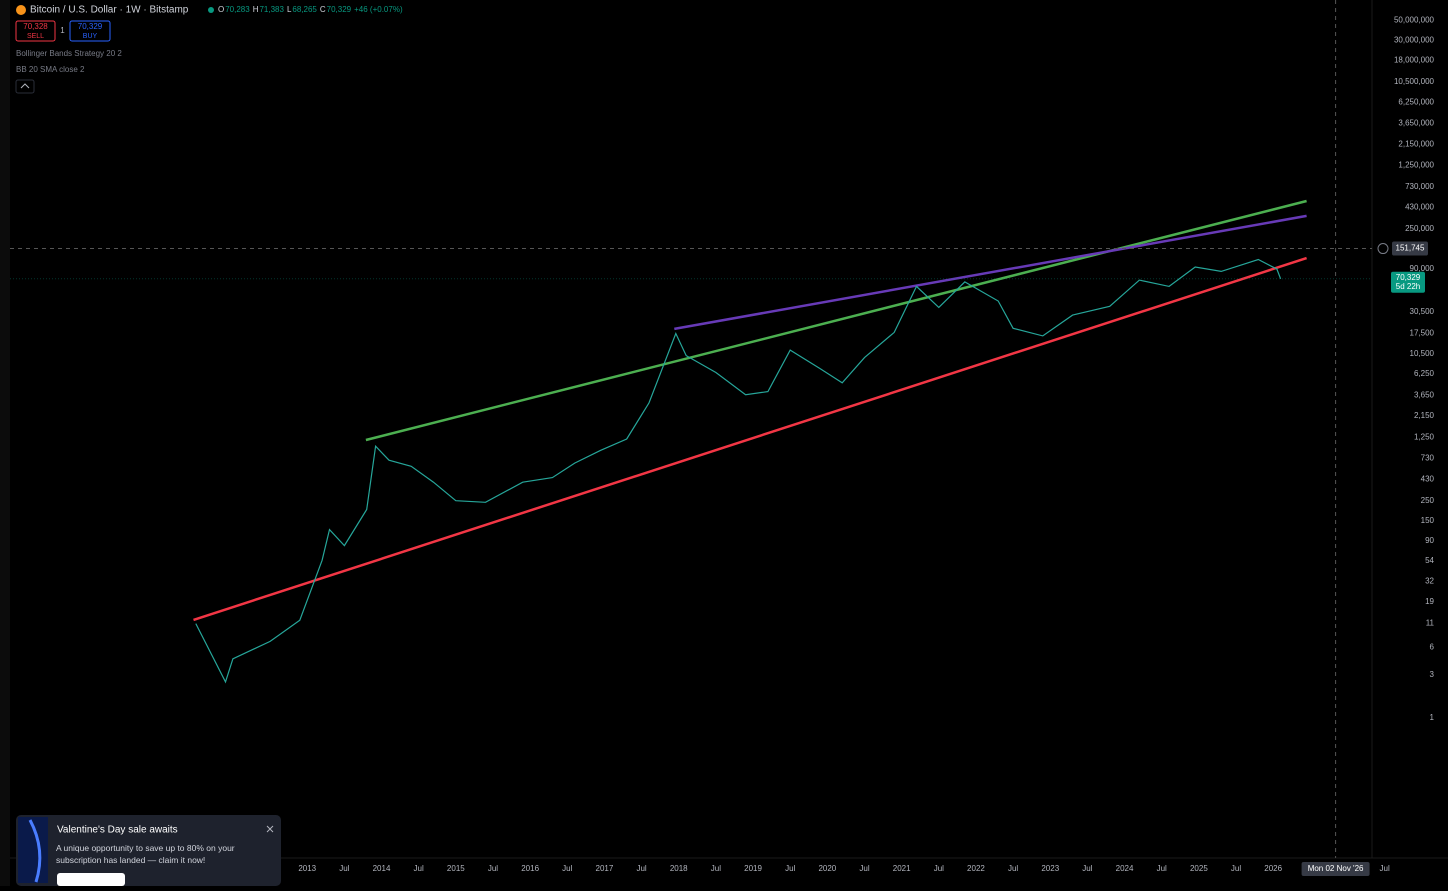 The width and height of the screenshot is (1448, 891). Describe the element at coordinates (1419, 228) in the screenshot. I see `y-tick-label: 250,000` at that location.